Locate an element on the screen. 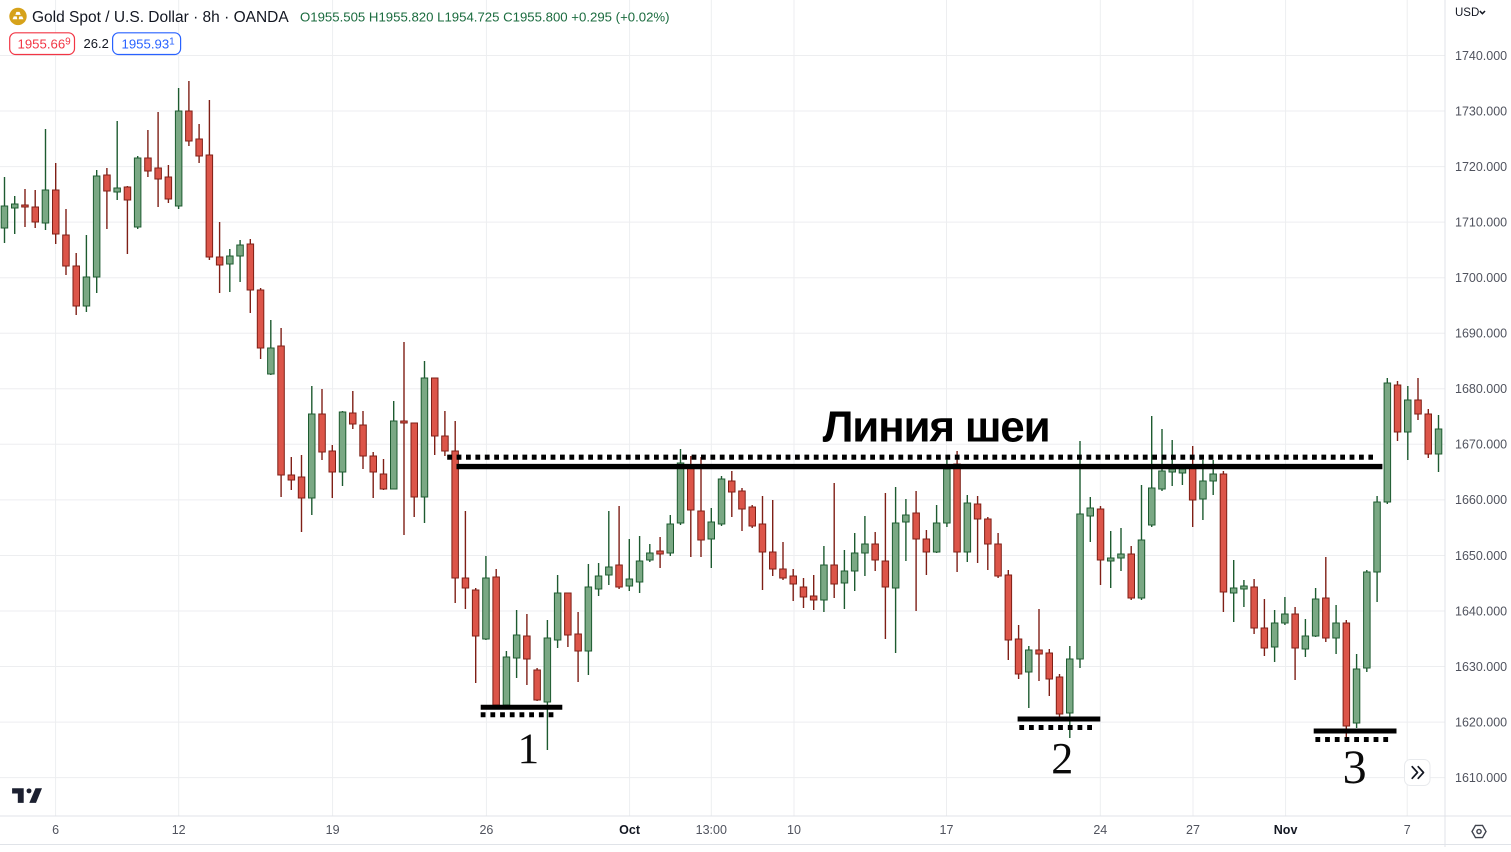 This screenshot has height=852, width=1511. svg-text: 1630.000 is located at coordinates (1481, 667).